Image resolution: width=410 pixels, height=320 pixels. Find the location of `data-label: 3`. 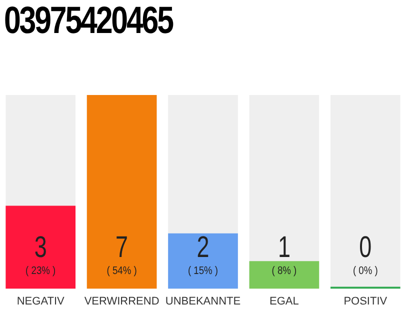

data-label: 3 is located at coordinates (40, 247).